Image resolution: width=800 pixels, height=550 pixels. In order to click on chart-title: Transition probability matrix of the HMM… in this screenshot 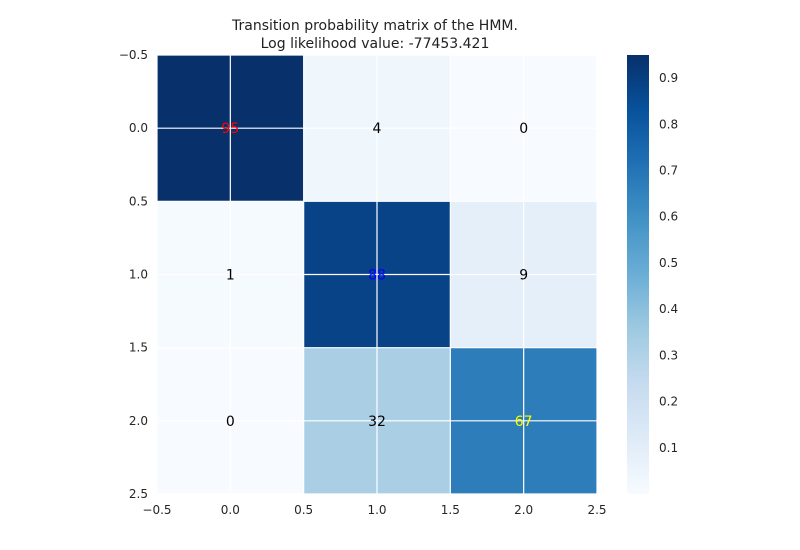, I will do `click(374, 26)`.